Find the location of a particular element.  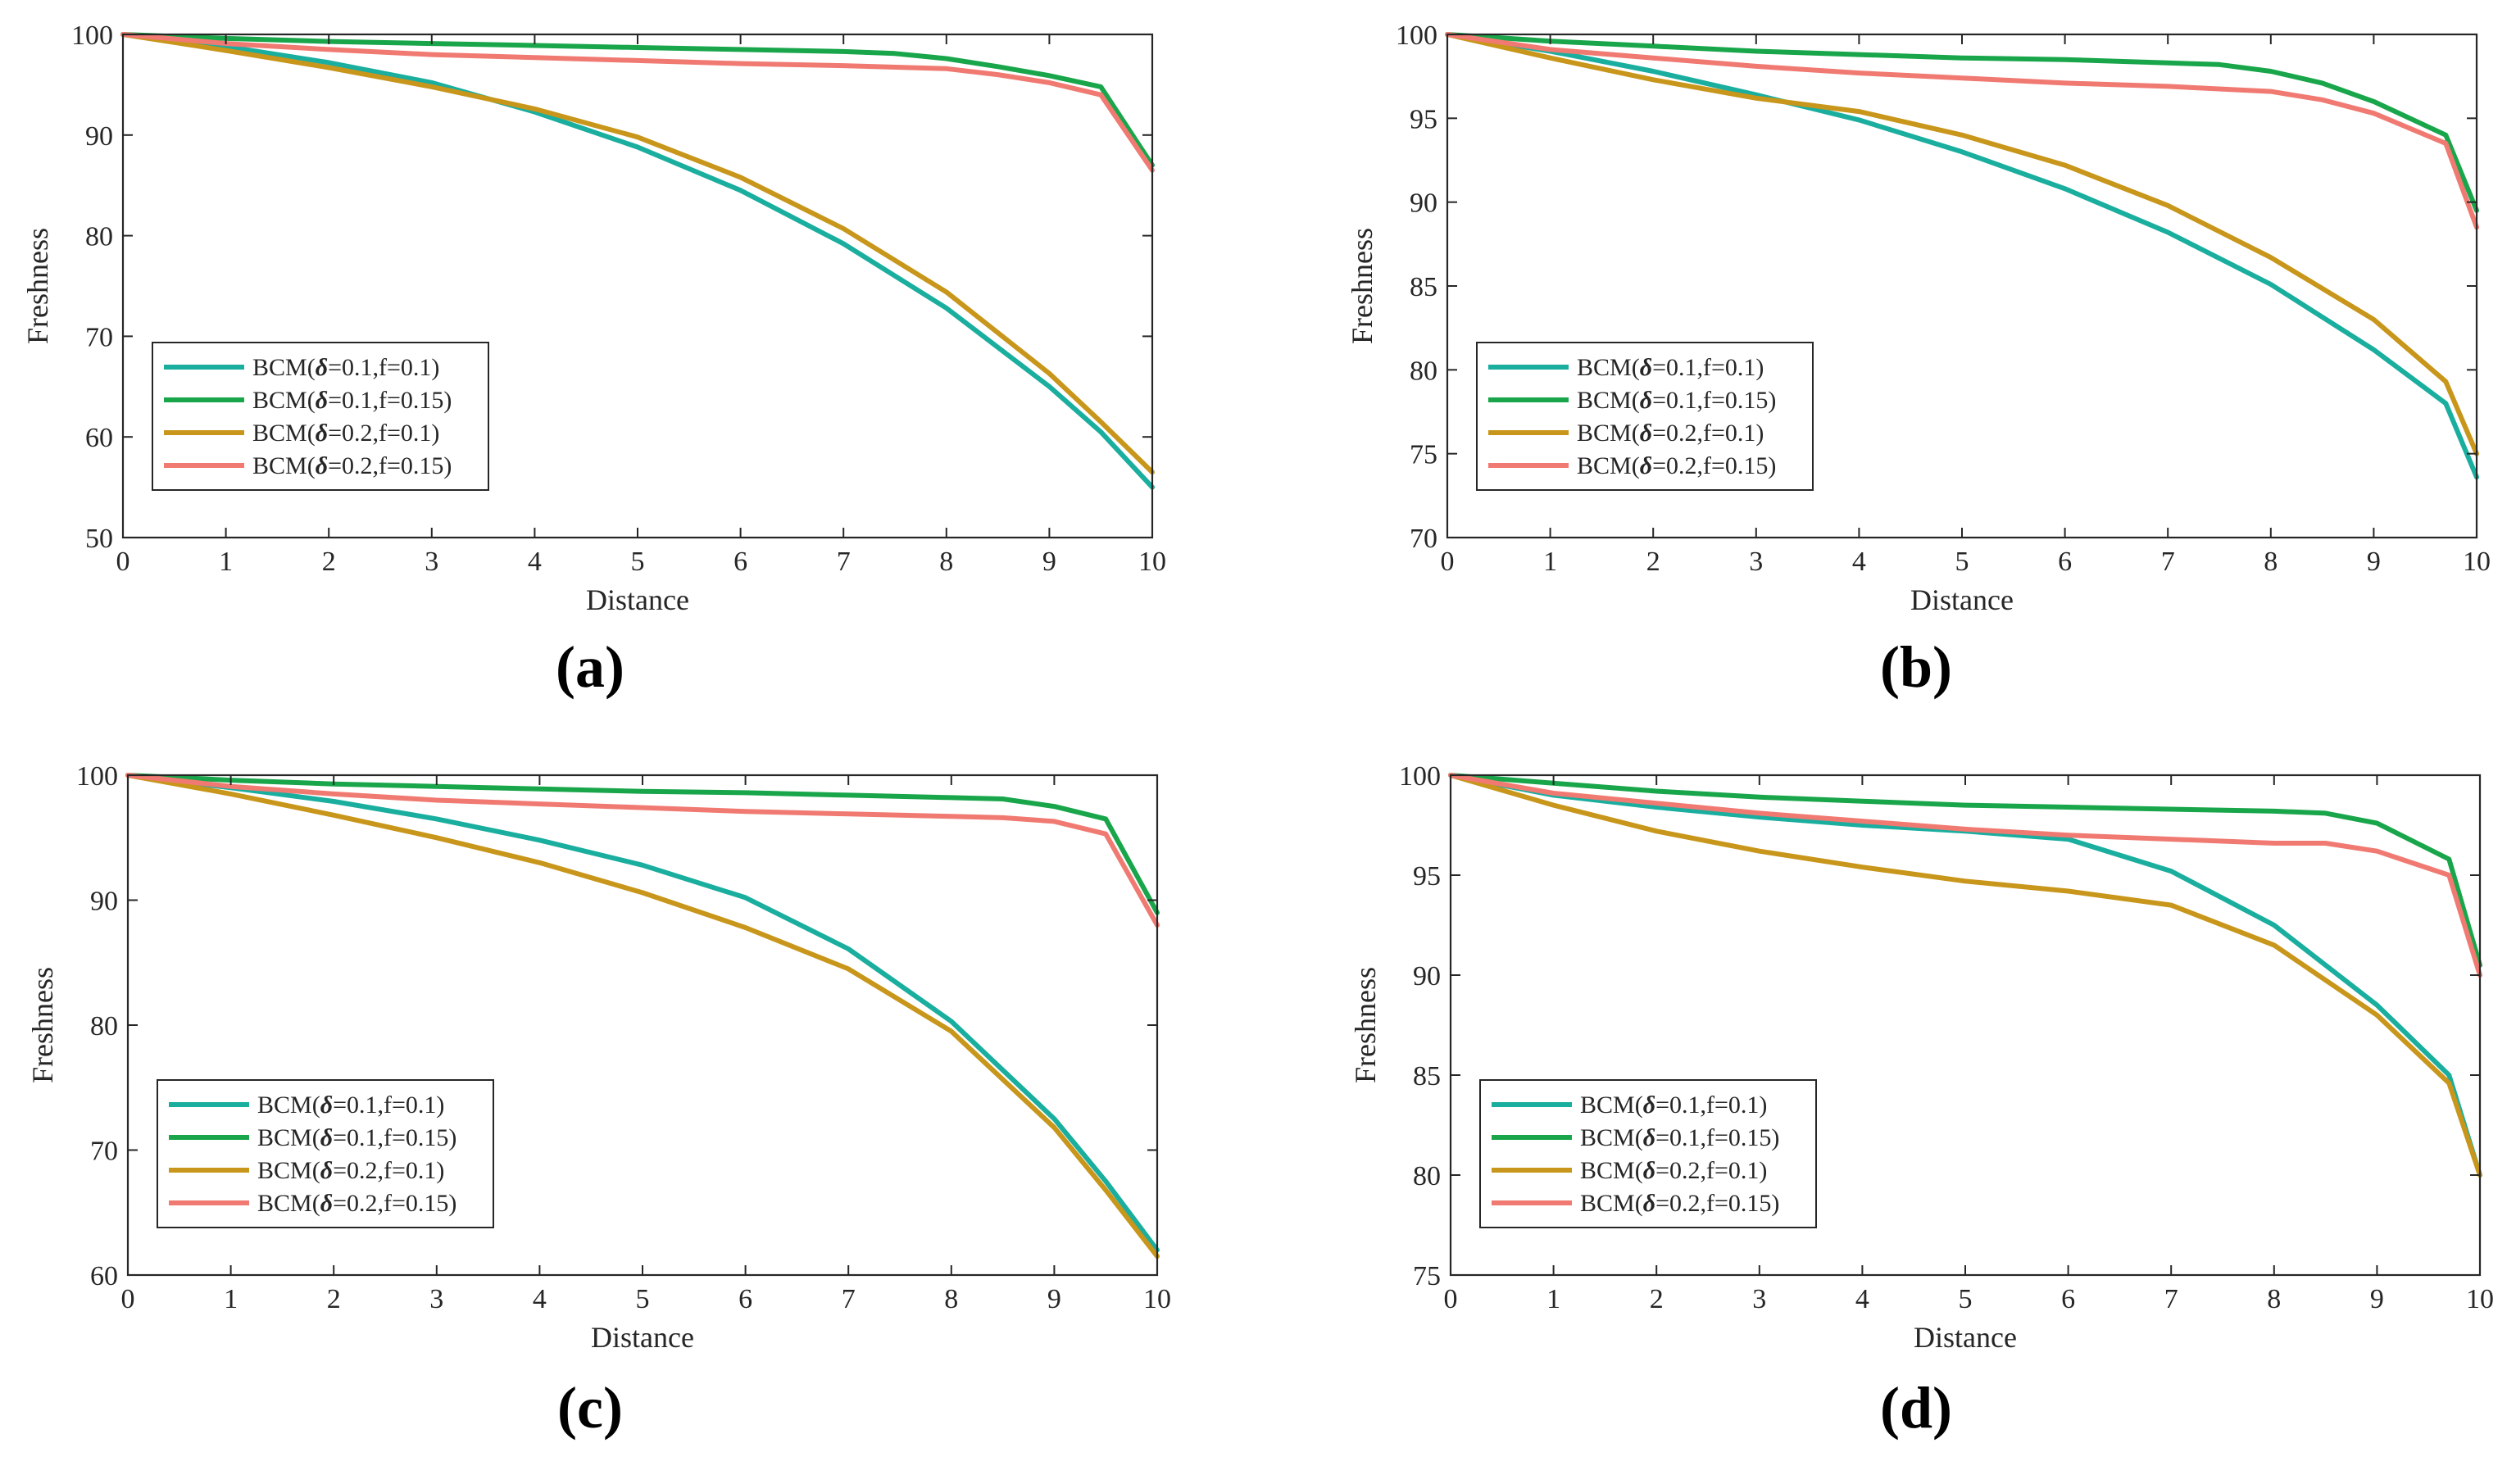

panel-label: (a) is located at coordinates (590, 667).